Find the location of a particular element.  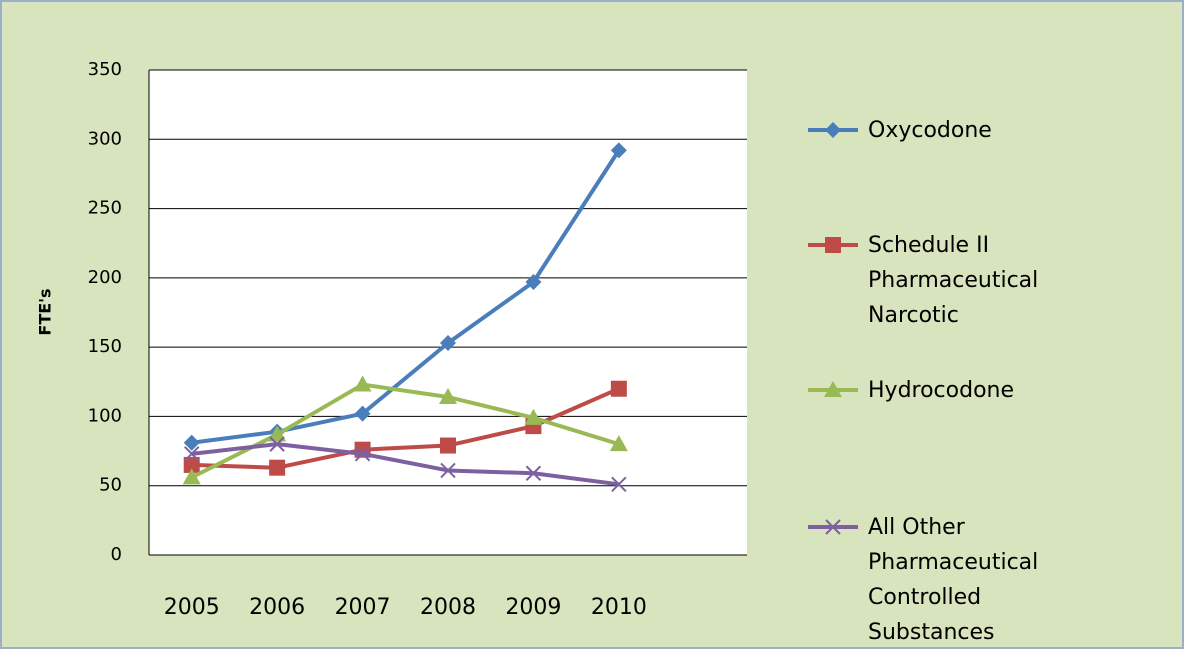

x-tick-label: 2007 is located at coordinates (363, 607).